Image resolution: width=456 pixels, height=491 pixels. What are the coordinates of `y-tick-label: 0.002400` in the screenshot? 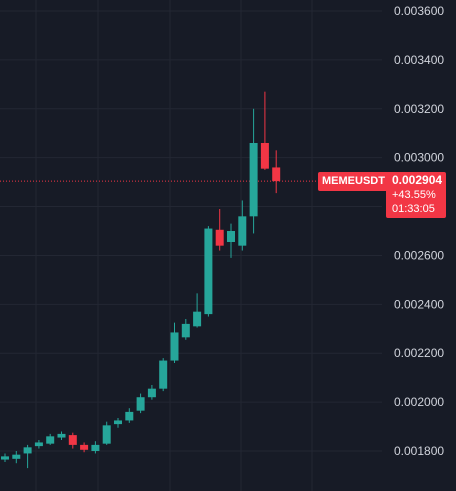 It's located at (419, 304).